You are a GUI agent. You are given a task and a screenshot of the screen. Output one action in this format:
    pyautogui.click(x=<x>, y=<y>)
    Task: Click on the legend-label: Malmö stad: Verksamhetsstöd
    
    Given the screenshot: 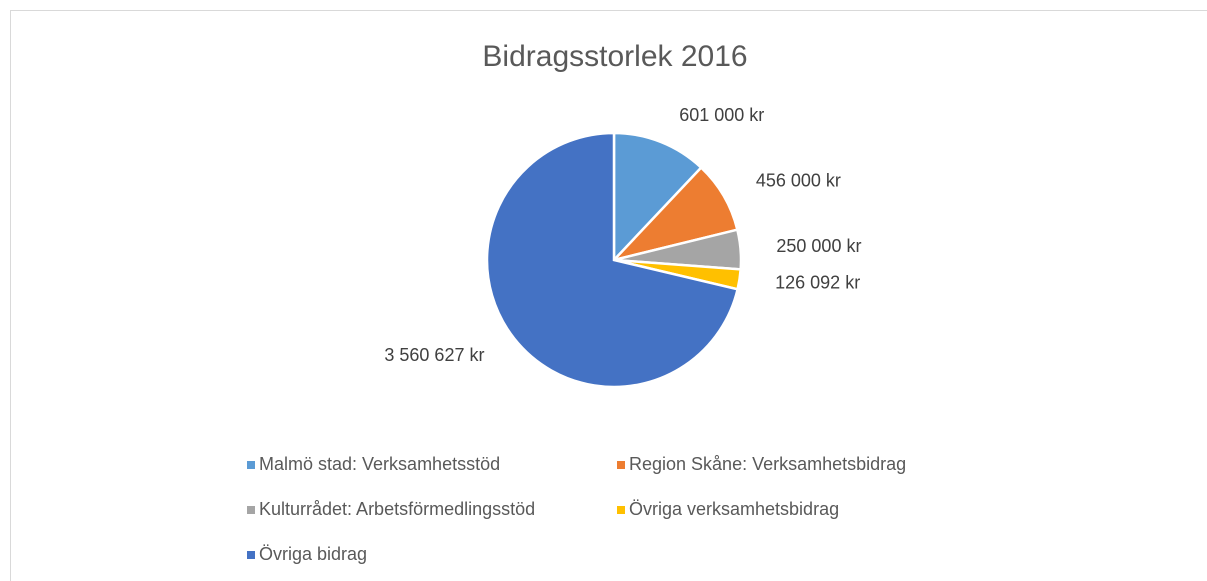 What is the action you would take?
    pyautogui.click(x=379, y=464)
    